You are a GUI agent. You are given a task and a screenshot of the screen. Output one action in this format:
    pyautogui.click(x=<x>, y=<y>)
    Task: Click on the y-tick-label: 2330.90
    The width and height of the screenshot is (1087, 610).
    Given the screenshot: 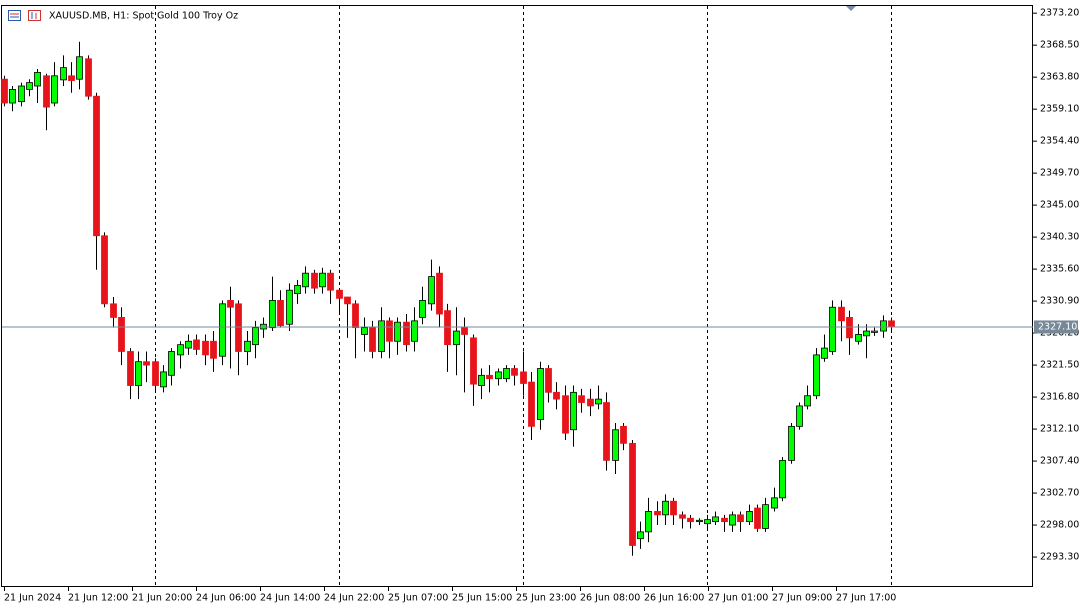 What is the action you would take?
    pyautogui.click(x=1059, y=301)
    